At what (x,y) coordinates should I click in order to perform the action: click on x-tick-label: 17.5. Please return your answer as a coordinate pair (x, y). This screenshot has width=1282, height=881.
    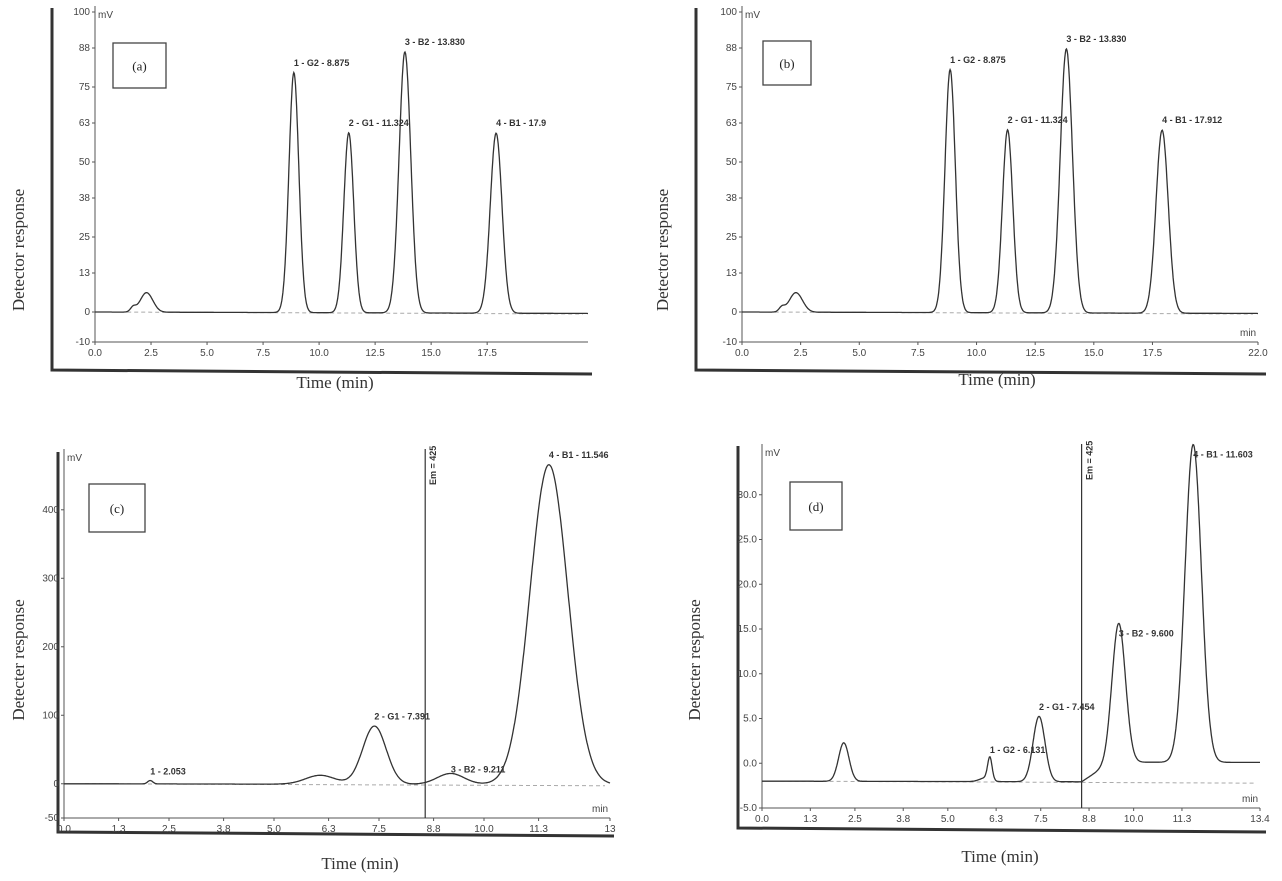
    Looking at the image, I should click on (1153, 353).